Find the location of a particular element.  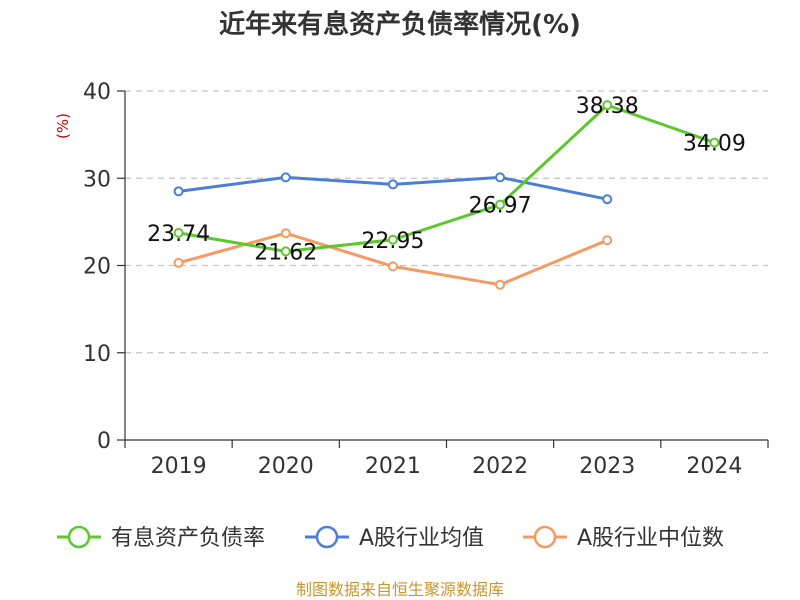

chart-title: 近年来有息资产负债率情况(%) is located at coordinates (400, 24).